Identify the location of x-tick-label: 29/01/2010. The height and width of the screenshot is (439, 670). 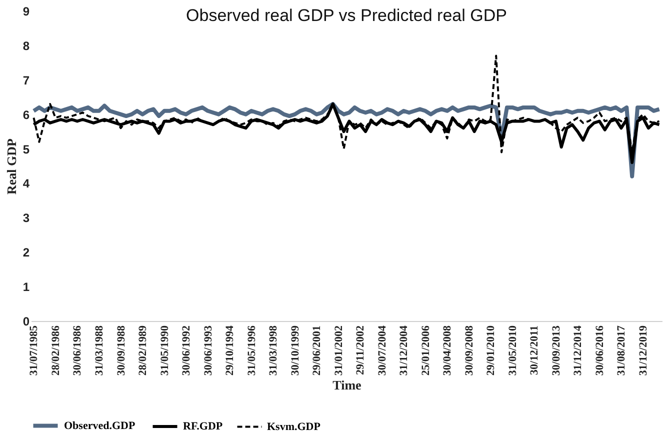
(491, 350).